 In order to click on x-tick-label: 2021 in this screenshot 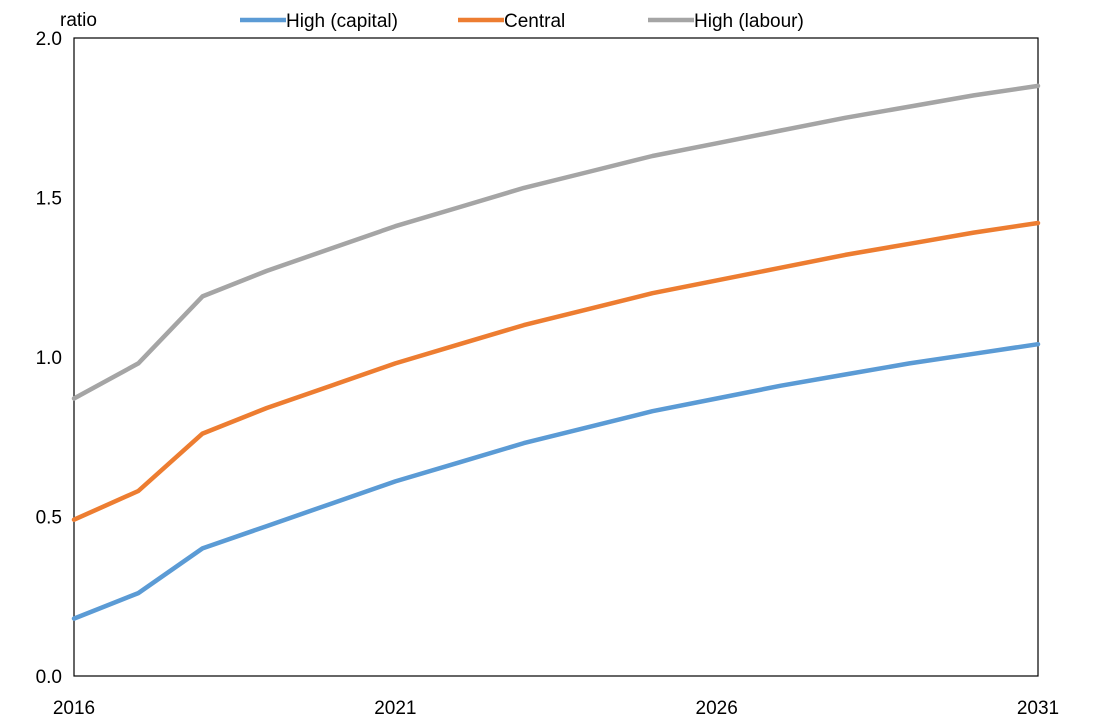, I will do `click(395, 708)`.